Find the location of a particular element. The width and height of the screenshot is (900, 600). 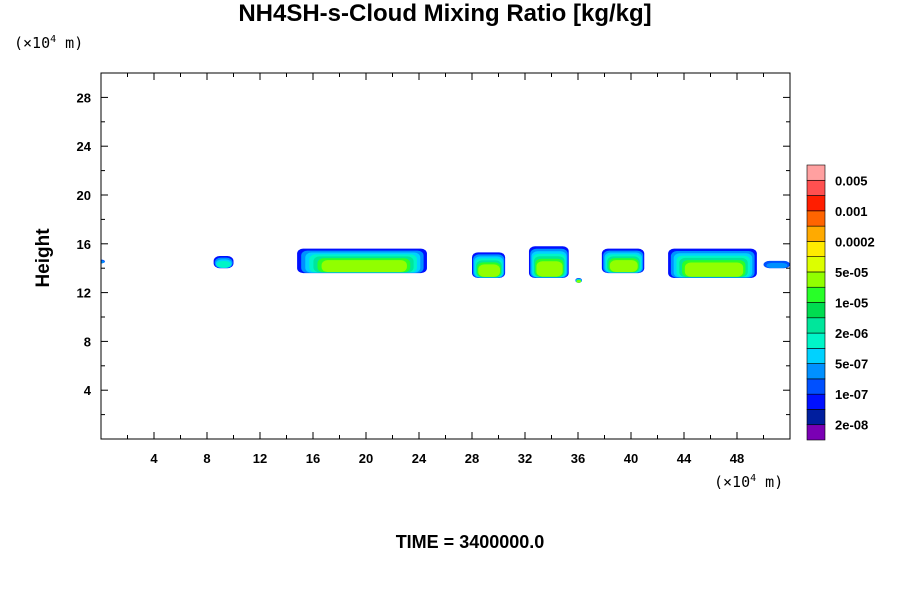

x-tick-label: 44 is located at coordinates (684, 458).